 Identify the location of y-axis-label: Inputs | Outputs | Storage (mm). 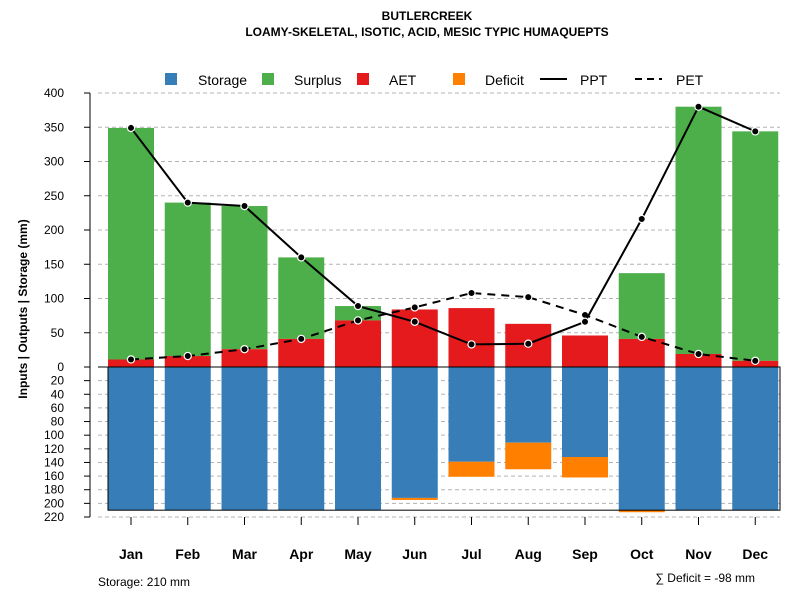
(23, 308).